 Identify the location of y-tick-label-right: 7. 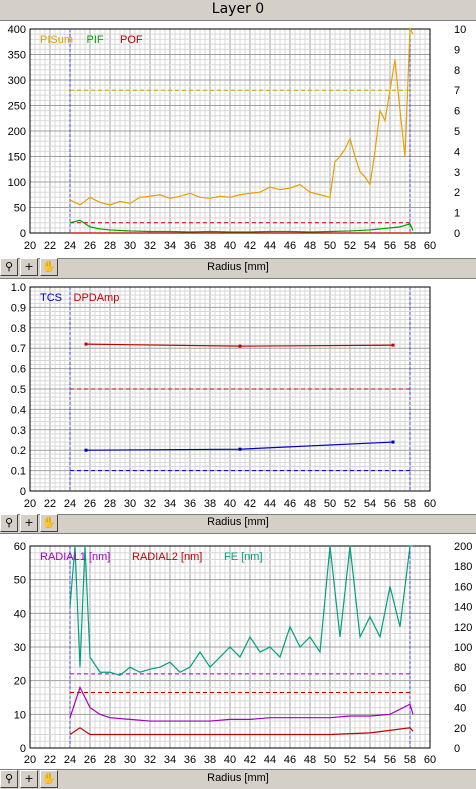
(457, 91).